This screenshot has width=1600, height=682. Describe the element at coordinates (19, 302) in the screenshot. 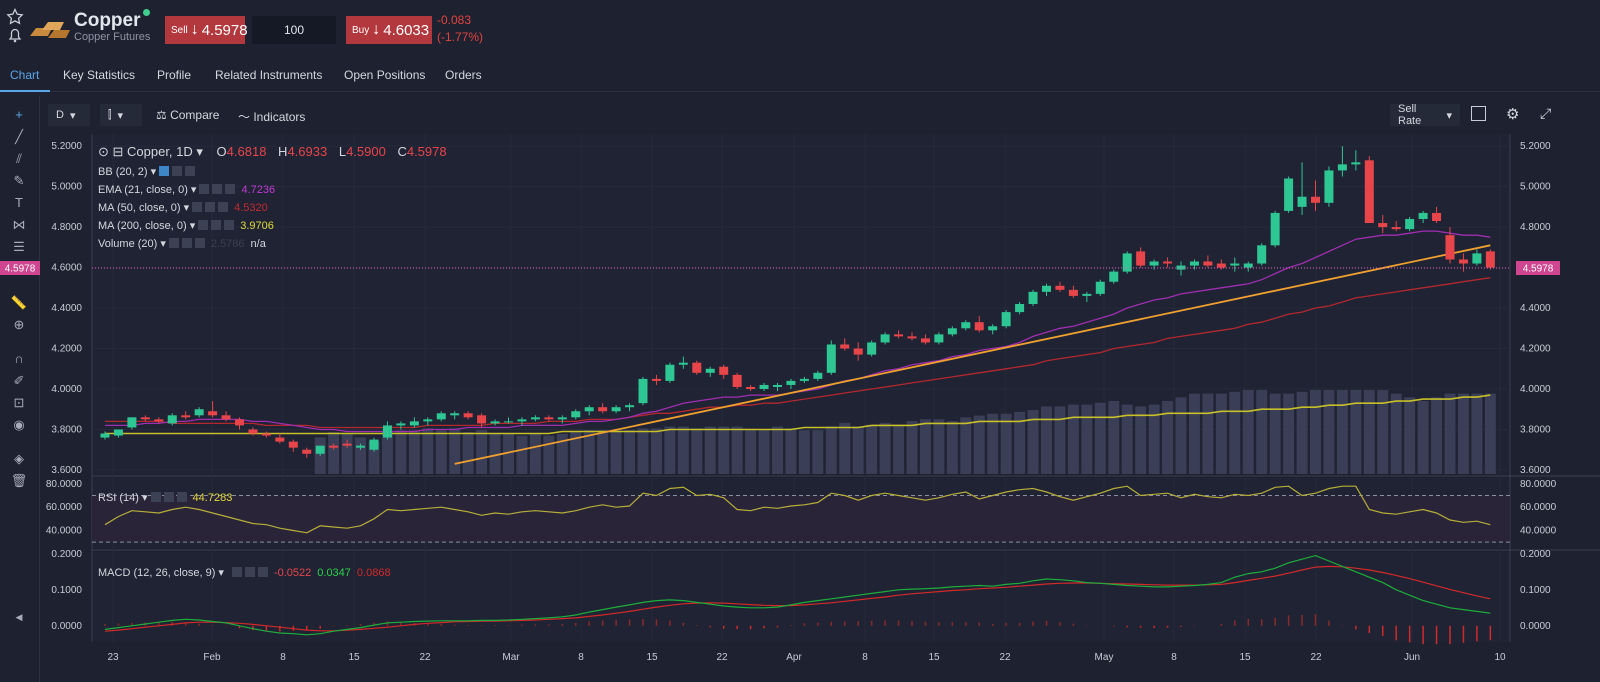

I see `ruler-icon: 📏` at that location.